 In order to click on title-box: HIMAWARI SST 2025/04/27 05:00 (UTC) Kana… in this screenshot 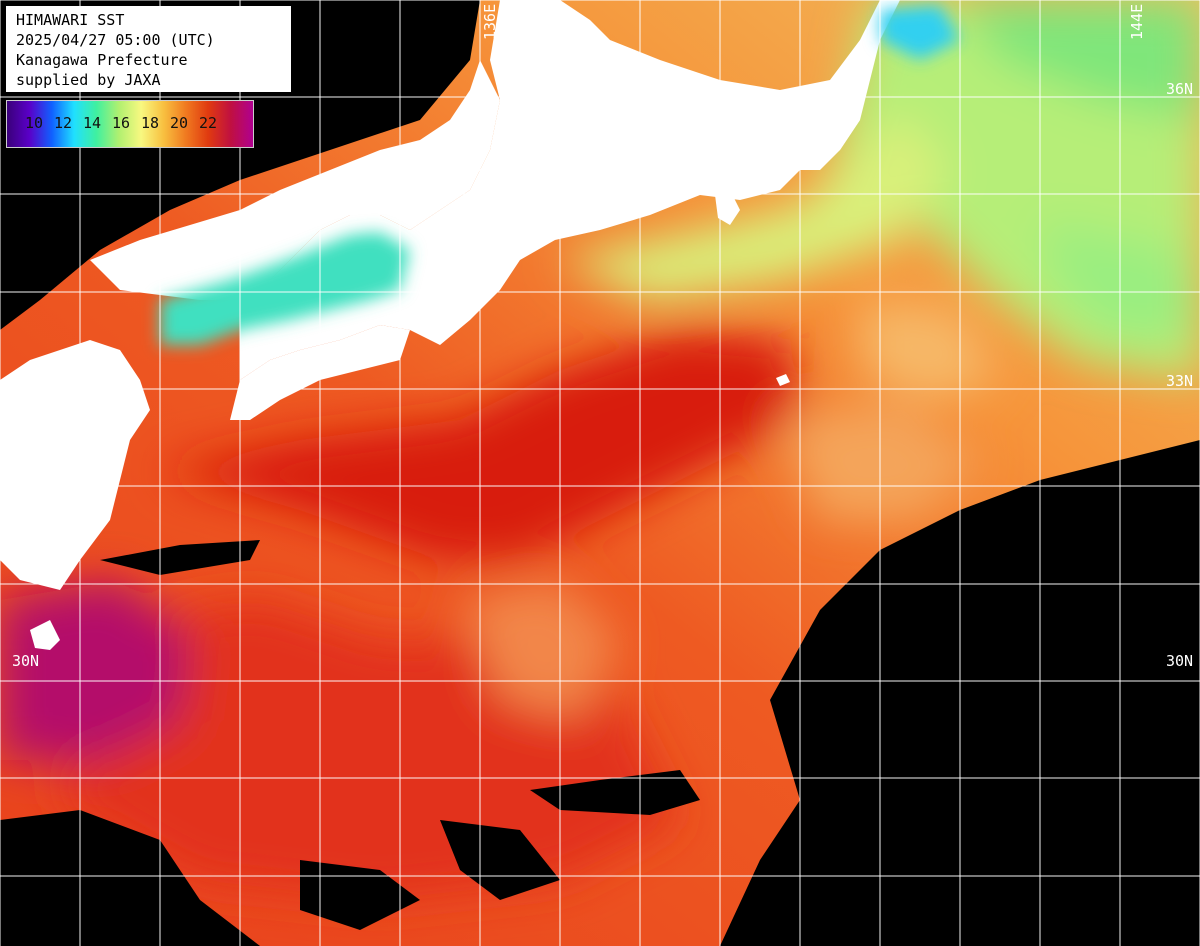, I will do `click(148, 49)`.